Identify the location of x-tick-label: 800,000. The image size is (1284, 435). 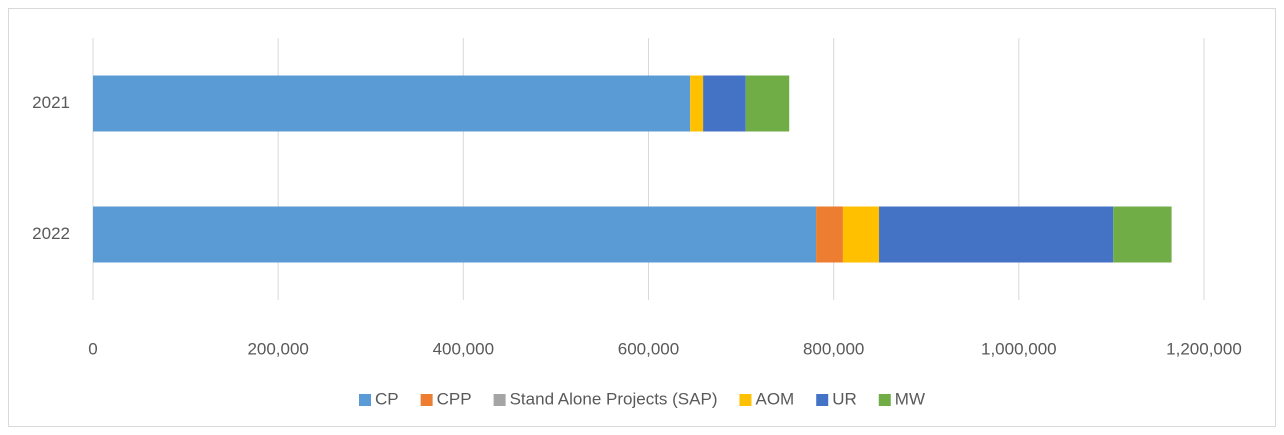
(833, 348).